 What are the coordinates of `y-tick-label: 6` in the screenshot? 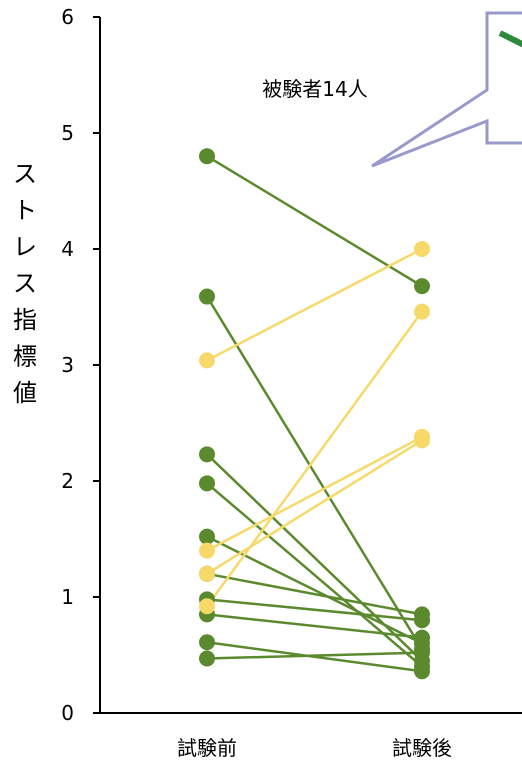 It's located at (67, 17).